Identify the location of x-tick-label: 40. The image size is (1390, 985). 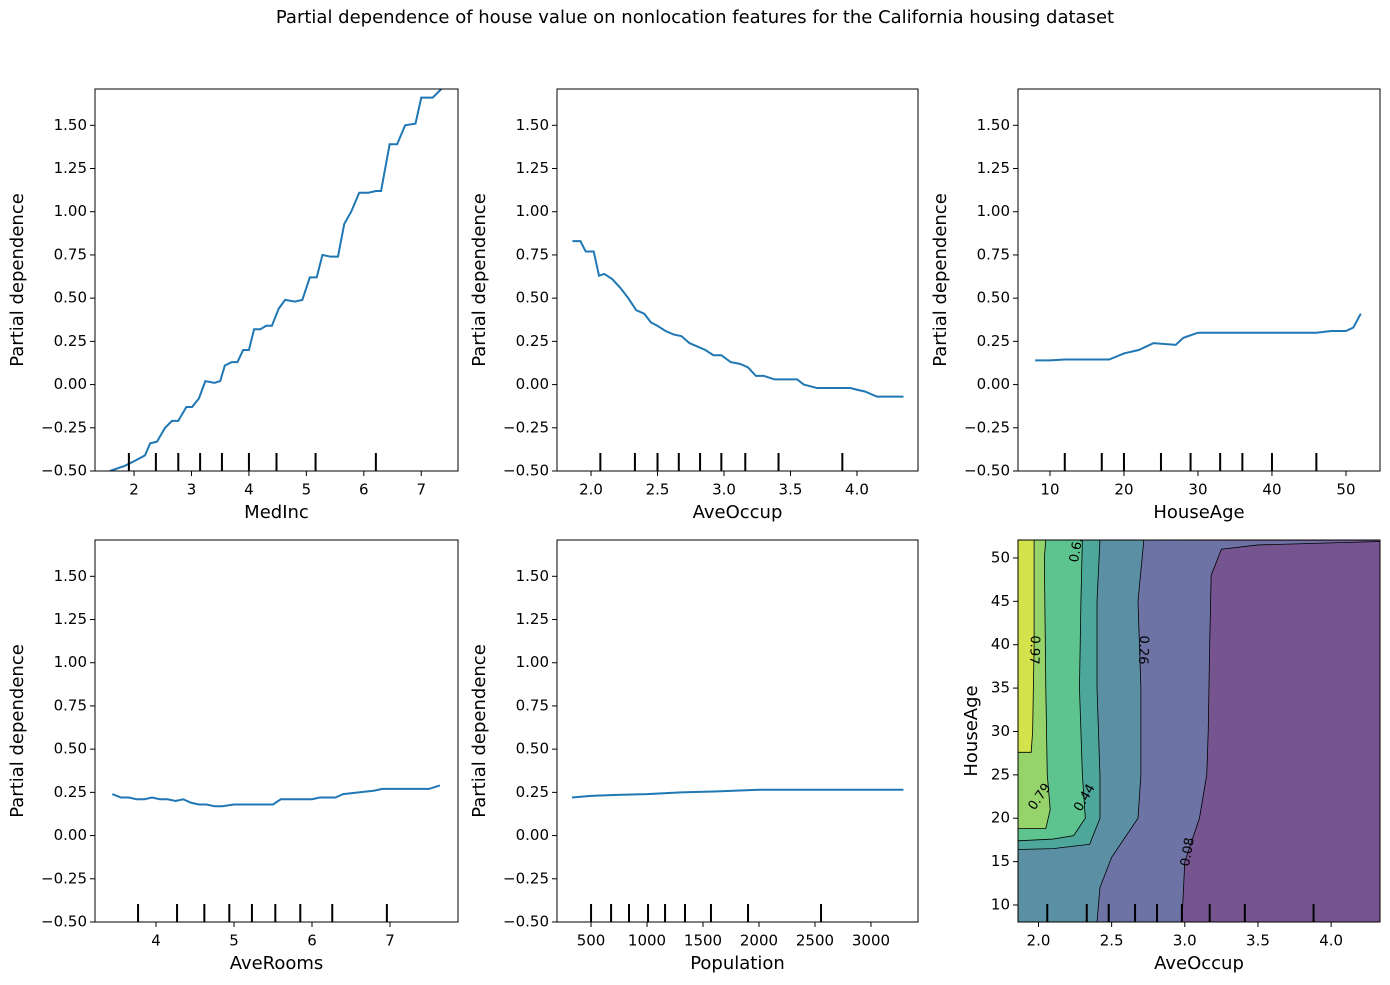
(1271, 490).